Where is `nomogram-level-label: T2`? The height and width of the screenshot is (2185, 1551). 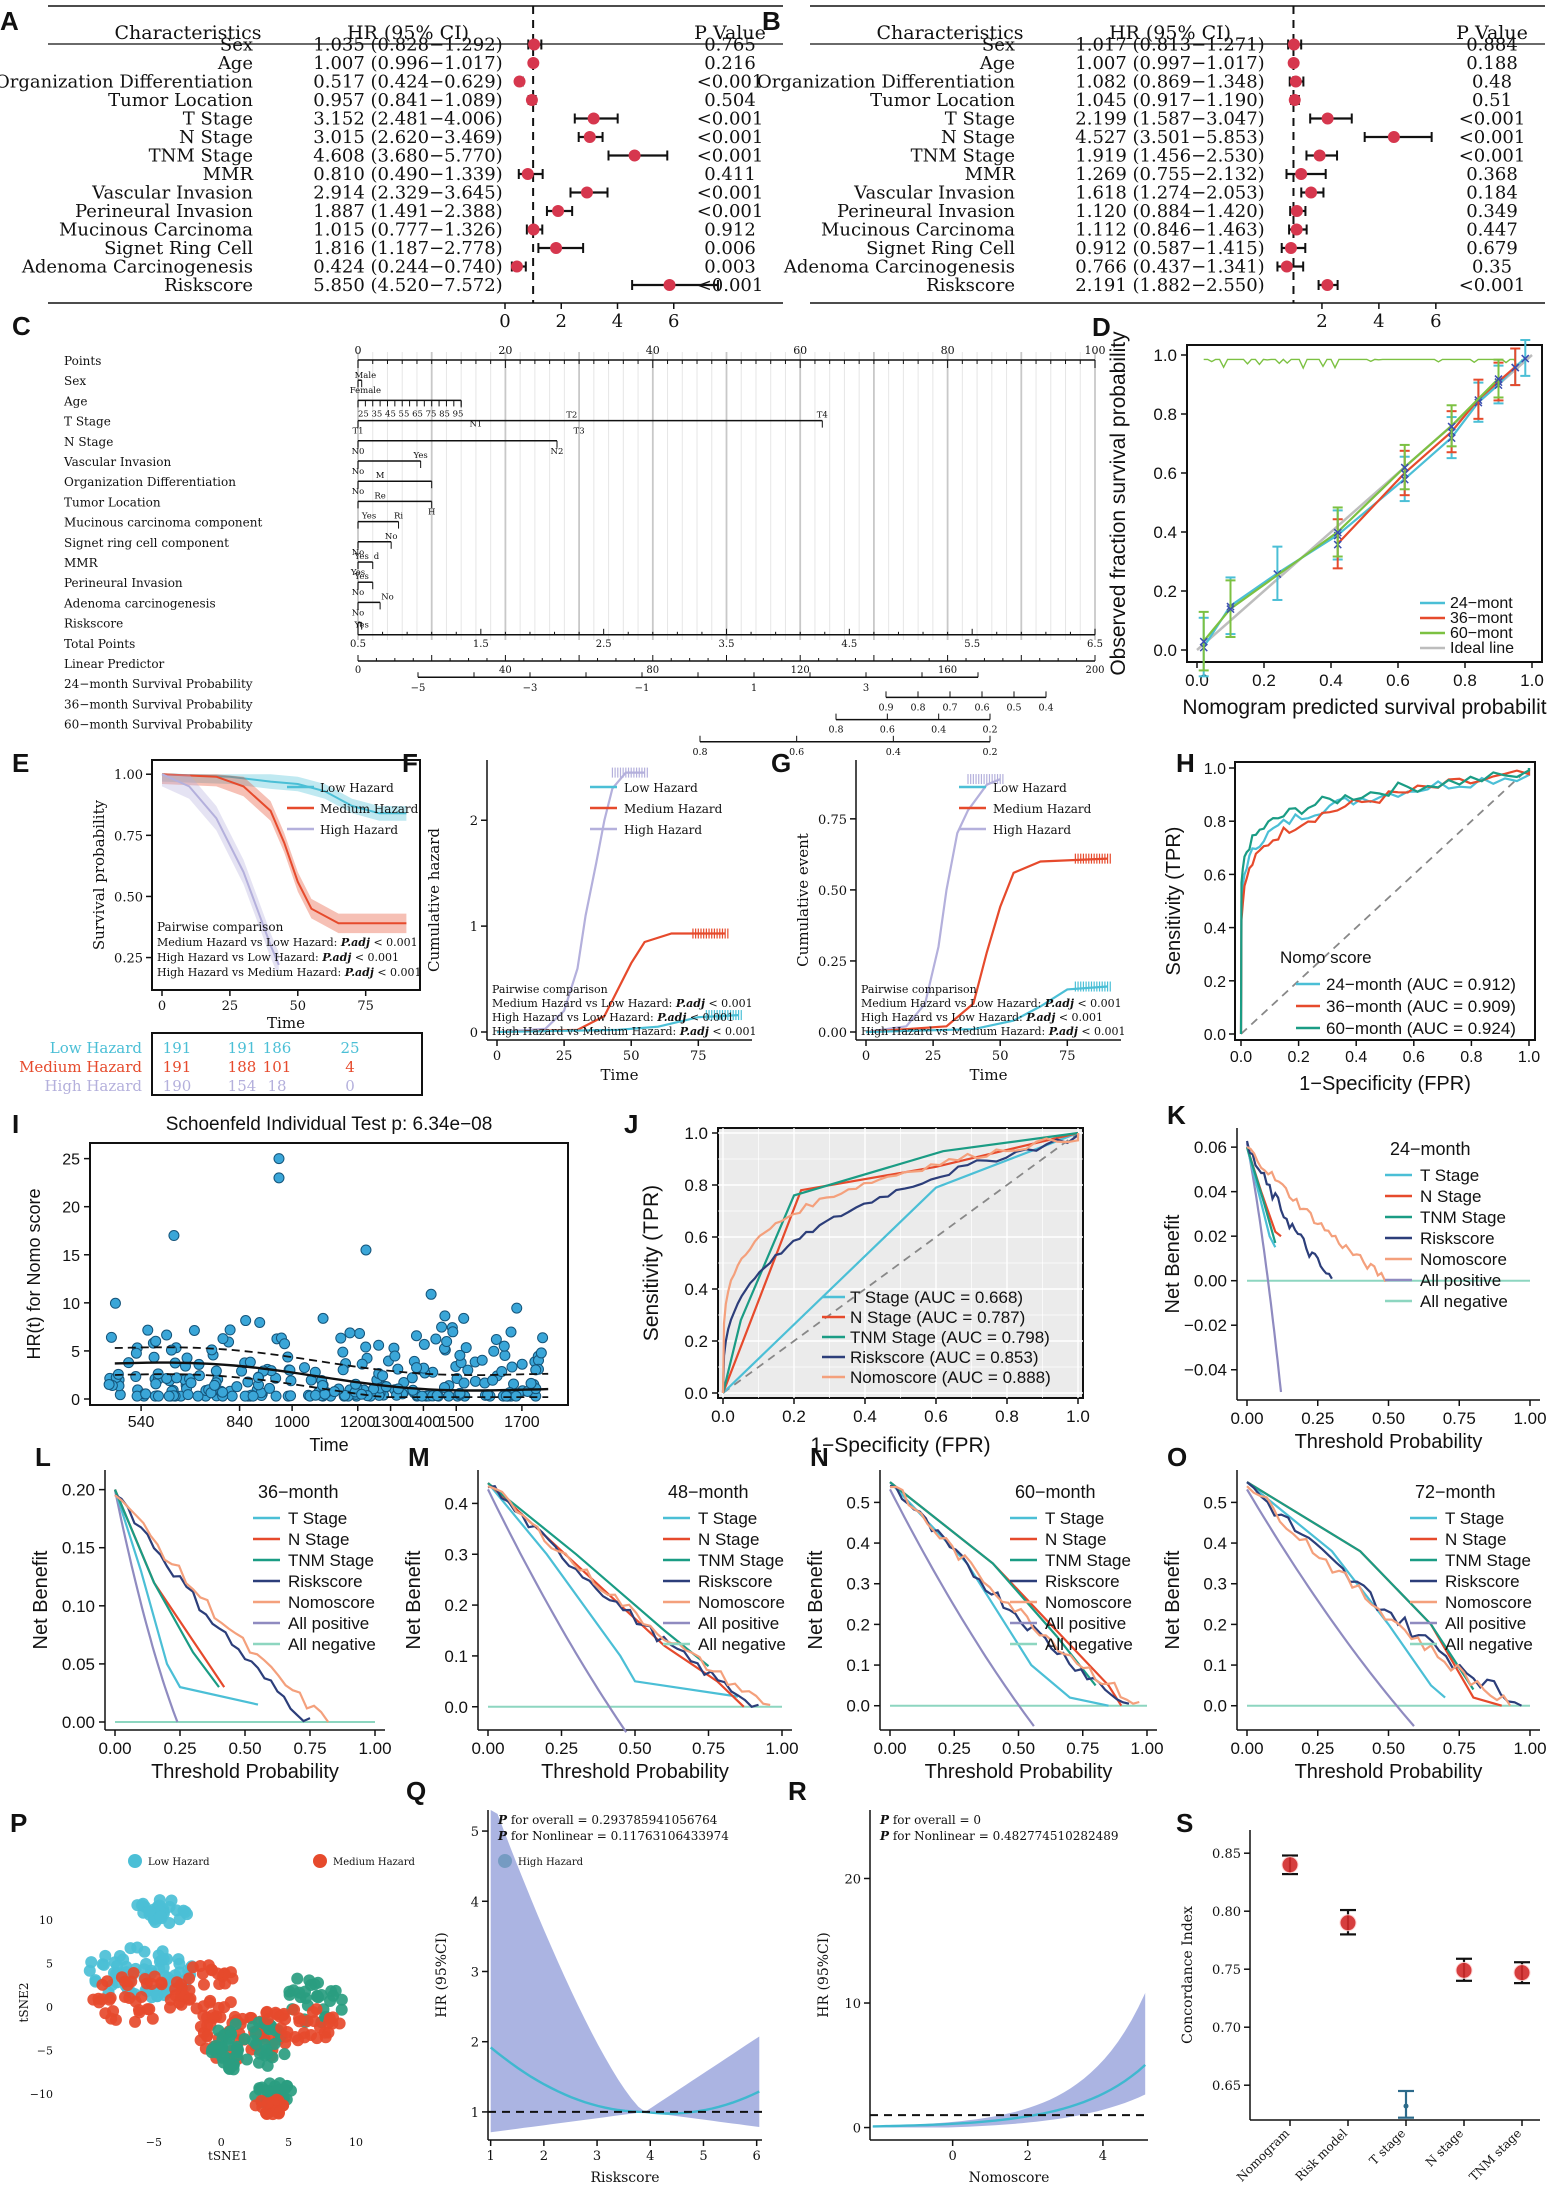 nomogram-level-label: T2 is located at coordinates (571, 416).